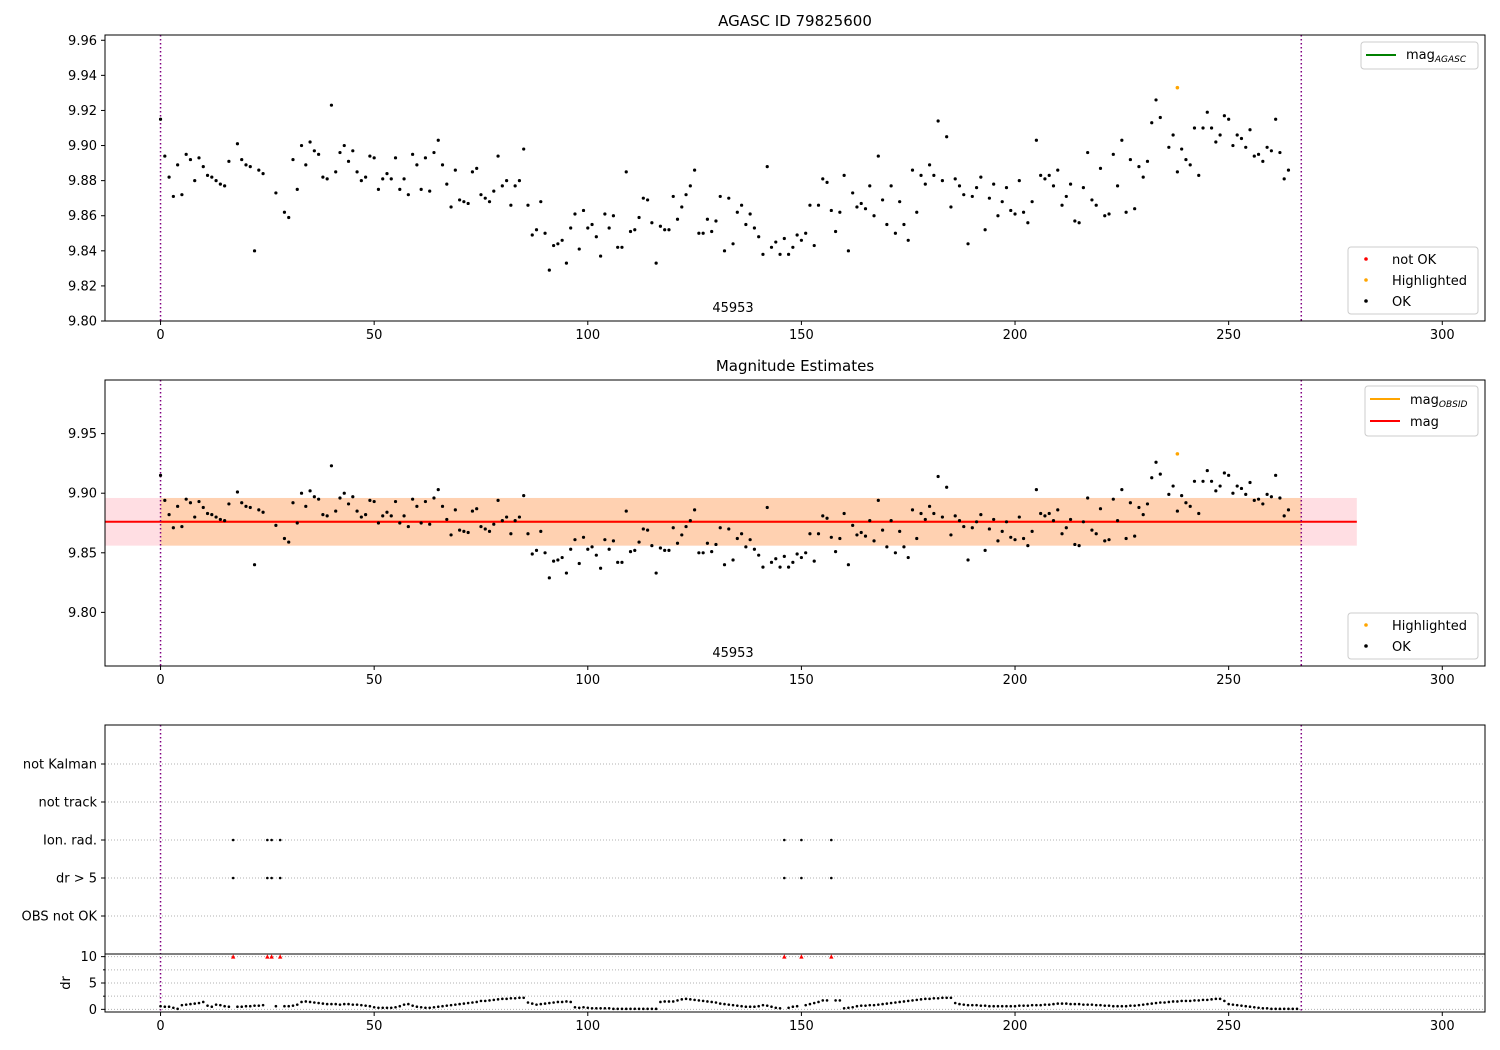  Describe the element at coordinates (801, 680) in the screenshot. I see `p2-xtick-label: 150` at that location.